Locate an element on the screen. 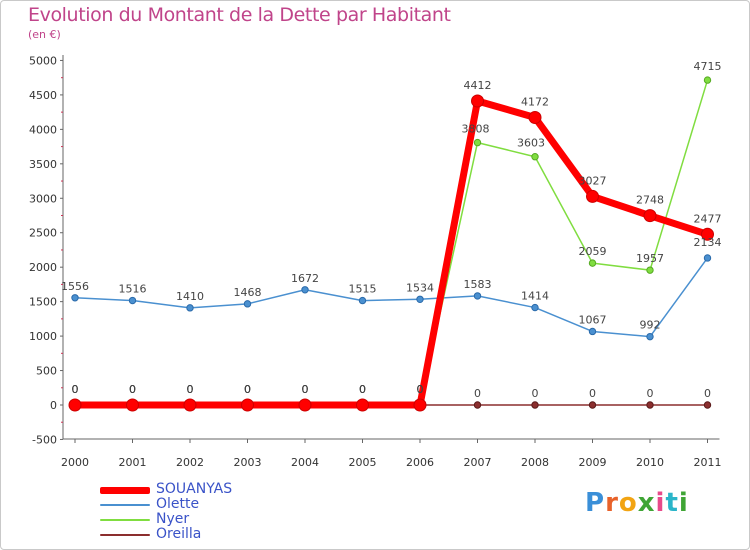 Image resolution: width=750 pixels, height=550 pixels. y-tick-label: 500 is located at coordinates (46, 371).